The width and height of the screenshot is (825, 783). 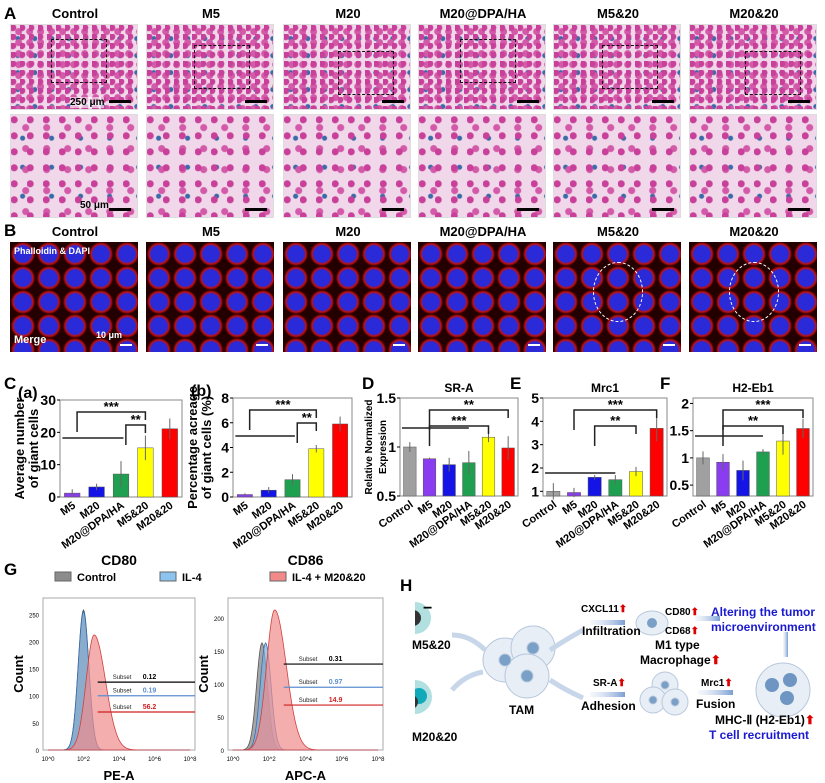 What do you see at coordinates (429, 477) in the screenshot?
I see `bar-M5` at bounding box center [429, 477].